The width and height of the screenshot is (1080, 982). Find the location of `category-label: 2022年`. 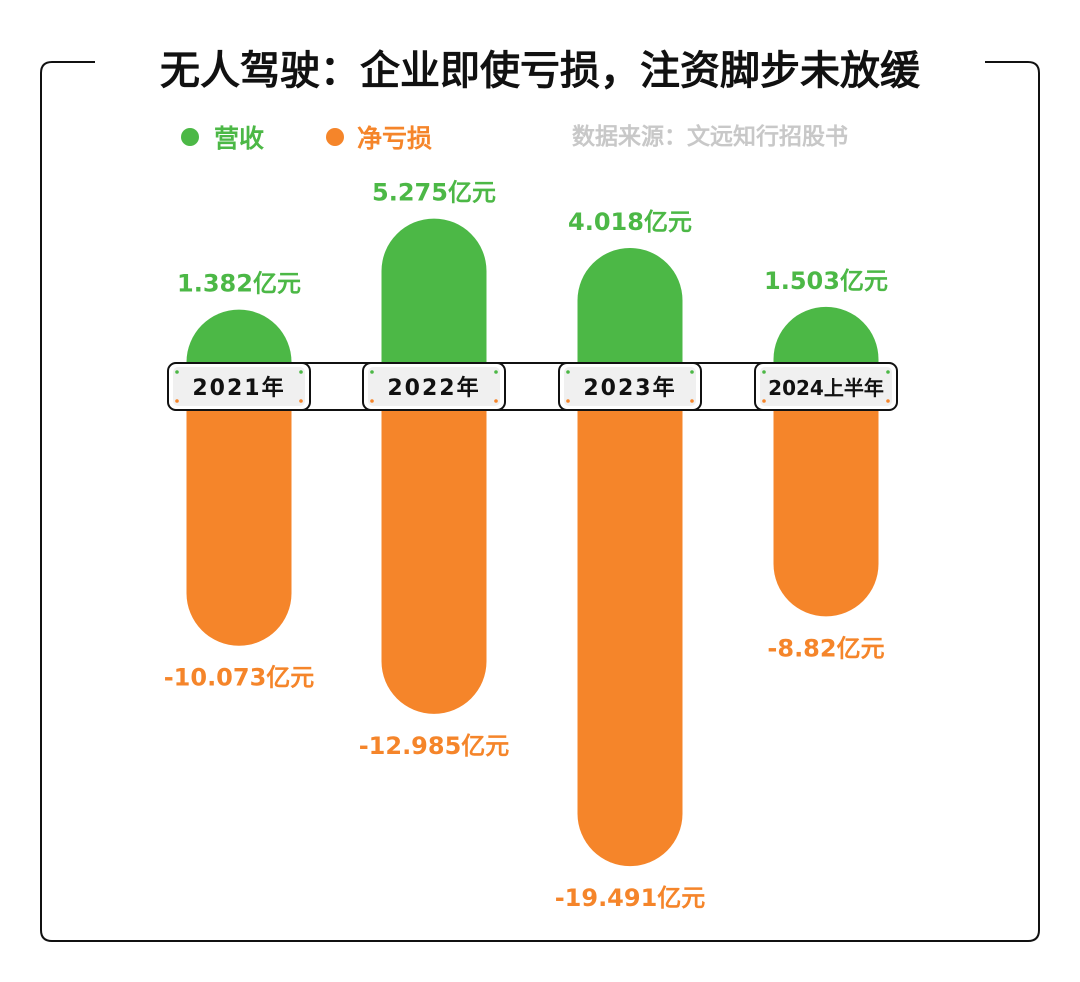

category-label: 2022年 is located at coordinates (433, 388).